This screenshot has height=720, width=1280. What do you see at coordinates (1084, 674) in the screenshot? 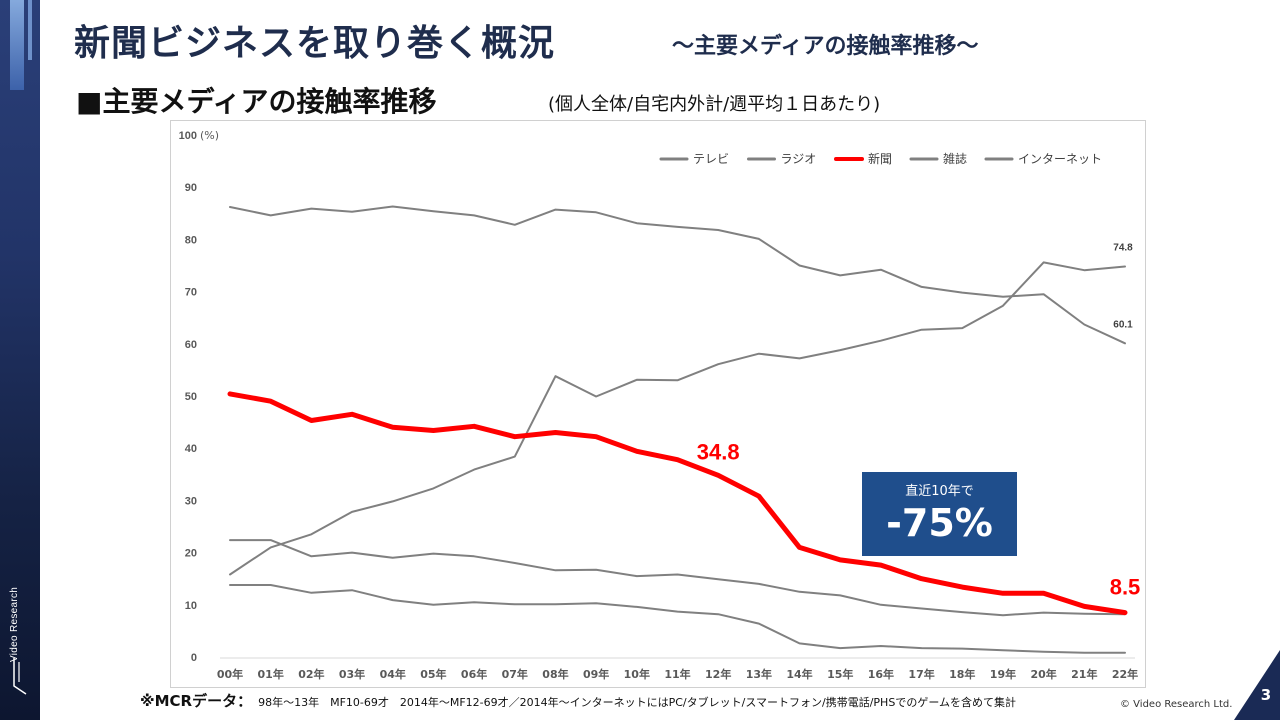
I see `x-tick-label: 21年` at bounding box center [1084, 674].